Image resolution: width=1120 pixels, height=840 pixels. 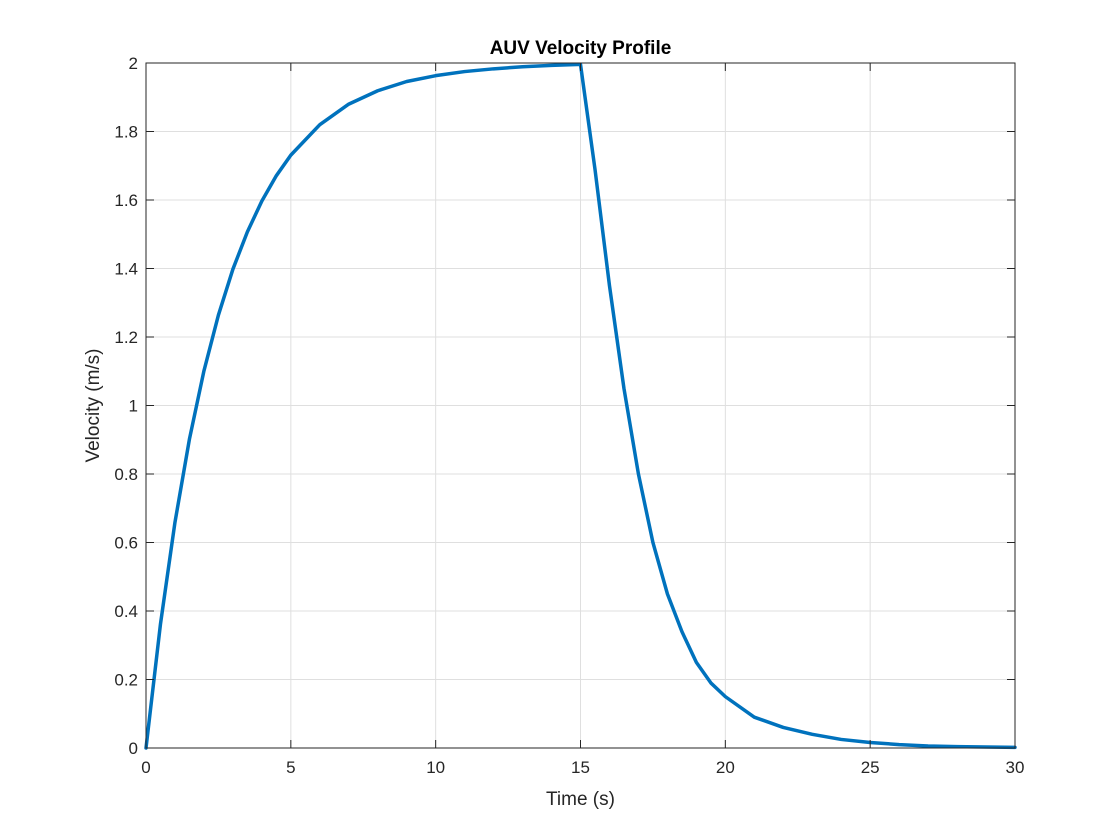 I want to click on x-axis-label: Time (s), so click(x=580, y=799).